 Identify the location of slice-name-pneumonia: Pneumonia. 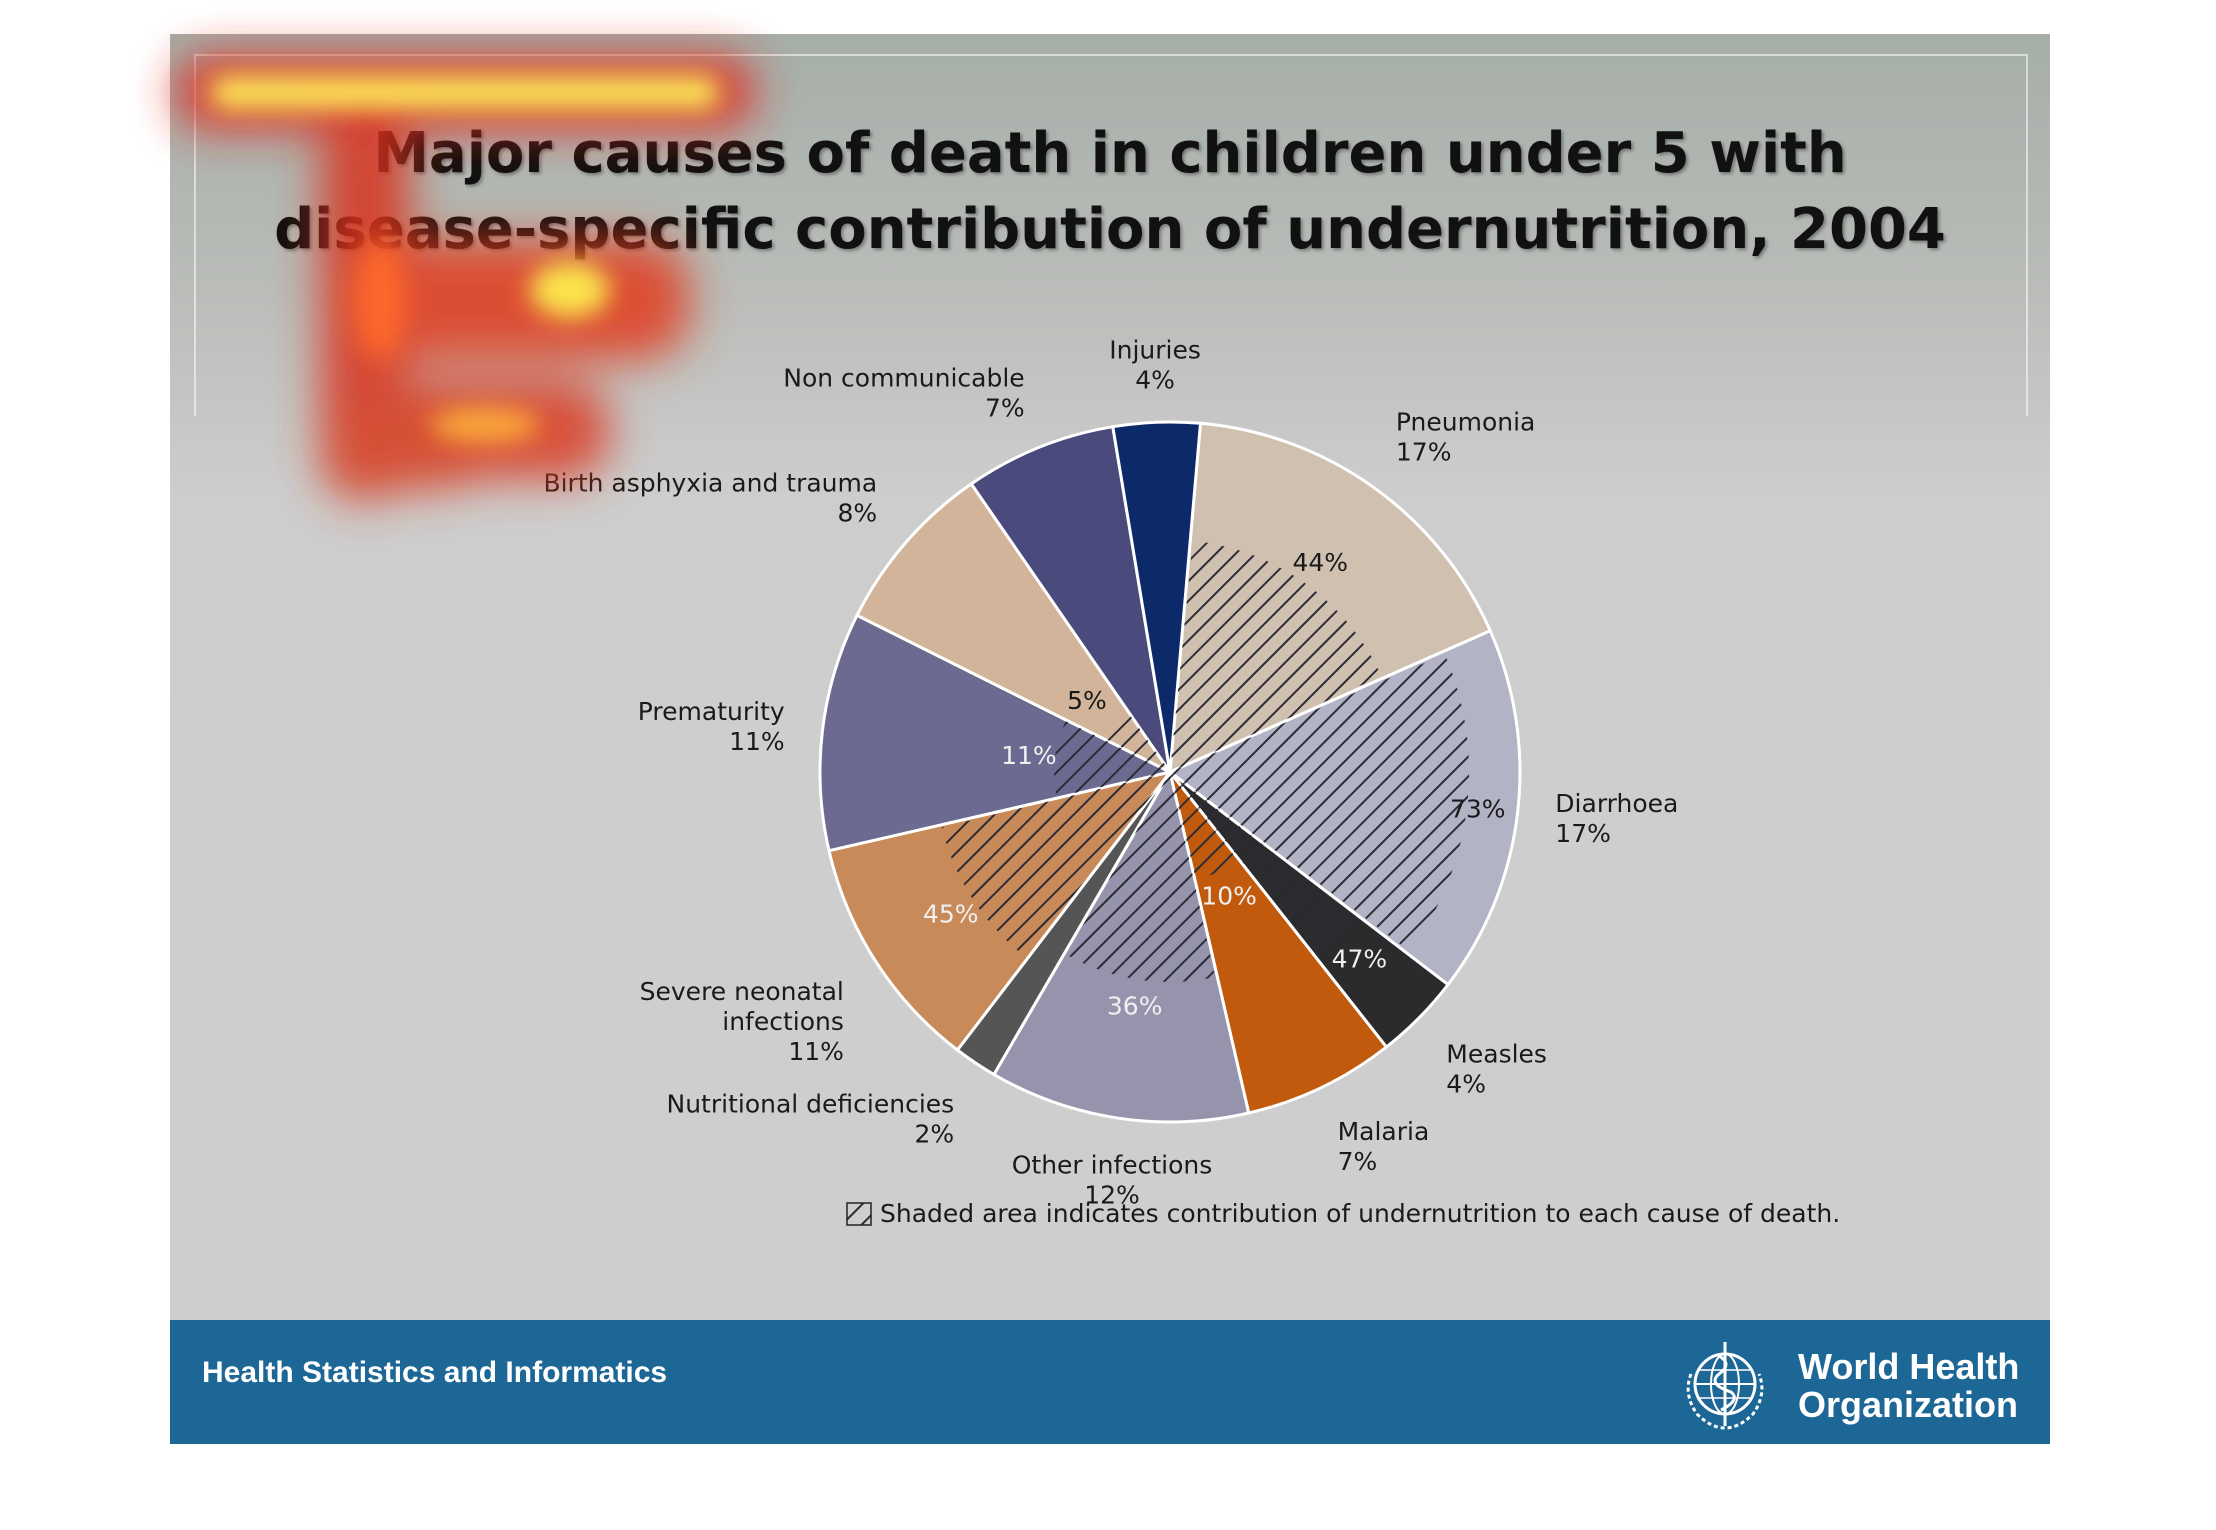
(1465, 422).